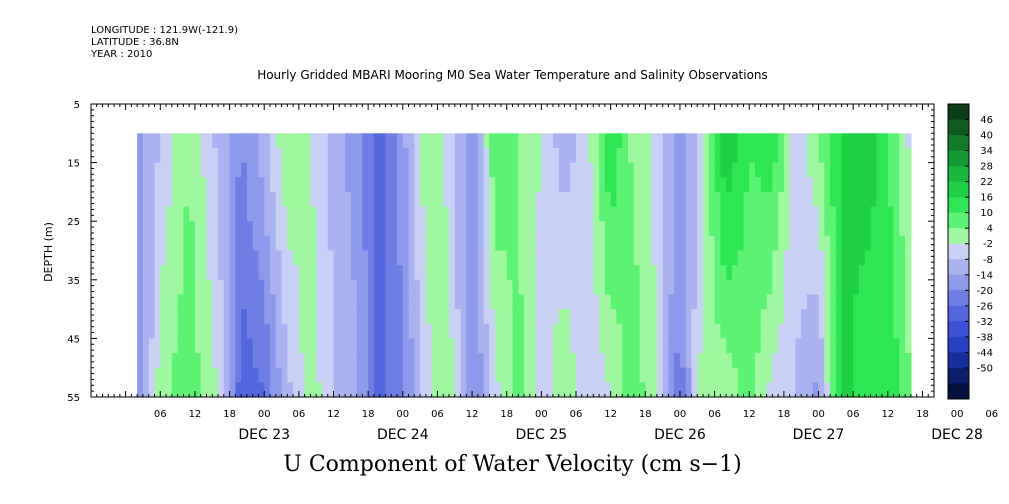 Image resolution: width=1009 pixels, height=504 pixels. I want to click on colorbar-label: -26, so click(985, 306).